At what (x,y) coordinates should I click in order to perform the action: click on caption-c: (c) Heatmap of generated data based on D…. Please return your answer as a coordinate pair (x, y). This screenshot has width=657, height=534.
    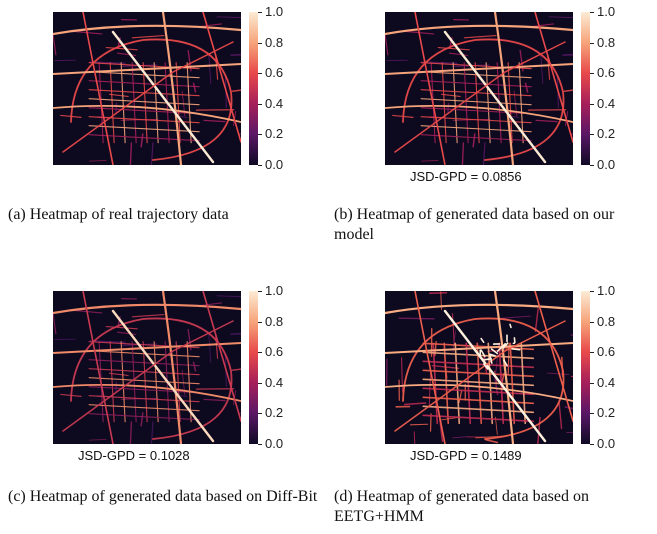
    Looking at the image, I should click on (163, 496).